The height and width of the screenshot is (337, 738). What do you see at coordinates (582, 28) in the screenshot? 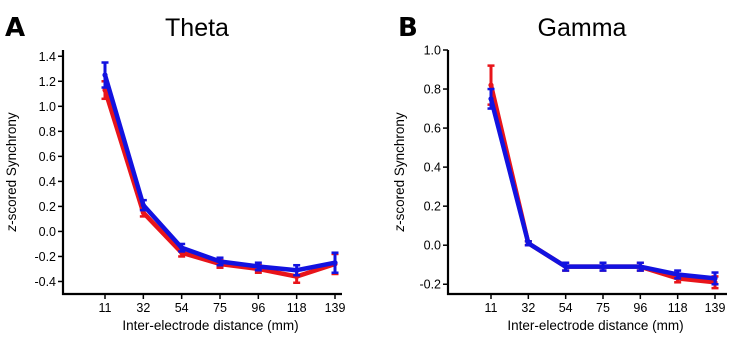
I see `chart-title: Gamma` at bounding box center [582, 28].